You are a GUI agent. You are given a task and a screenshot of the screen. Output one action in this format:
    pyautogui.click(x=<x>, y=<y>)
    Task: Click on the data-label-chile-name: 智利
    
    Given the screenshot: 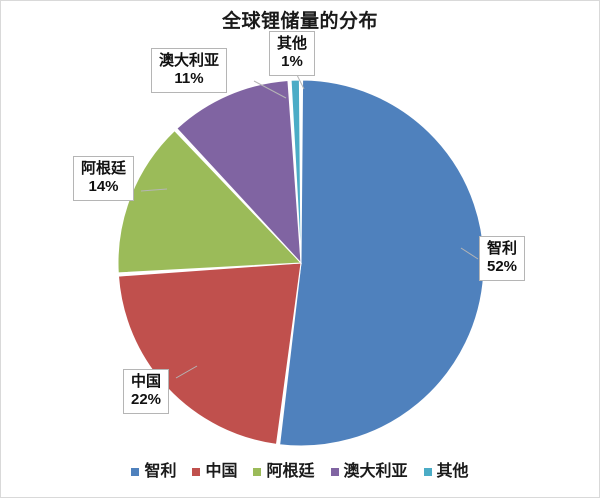 What is the action you would take?
    pyautogui.click(x=502, y=248)
    